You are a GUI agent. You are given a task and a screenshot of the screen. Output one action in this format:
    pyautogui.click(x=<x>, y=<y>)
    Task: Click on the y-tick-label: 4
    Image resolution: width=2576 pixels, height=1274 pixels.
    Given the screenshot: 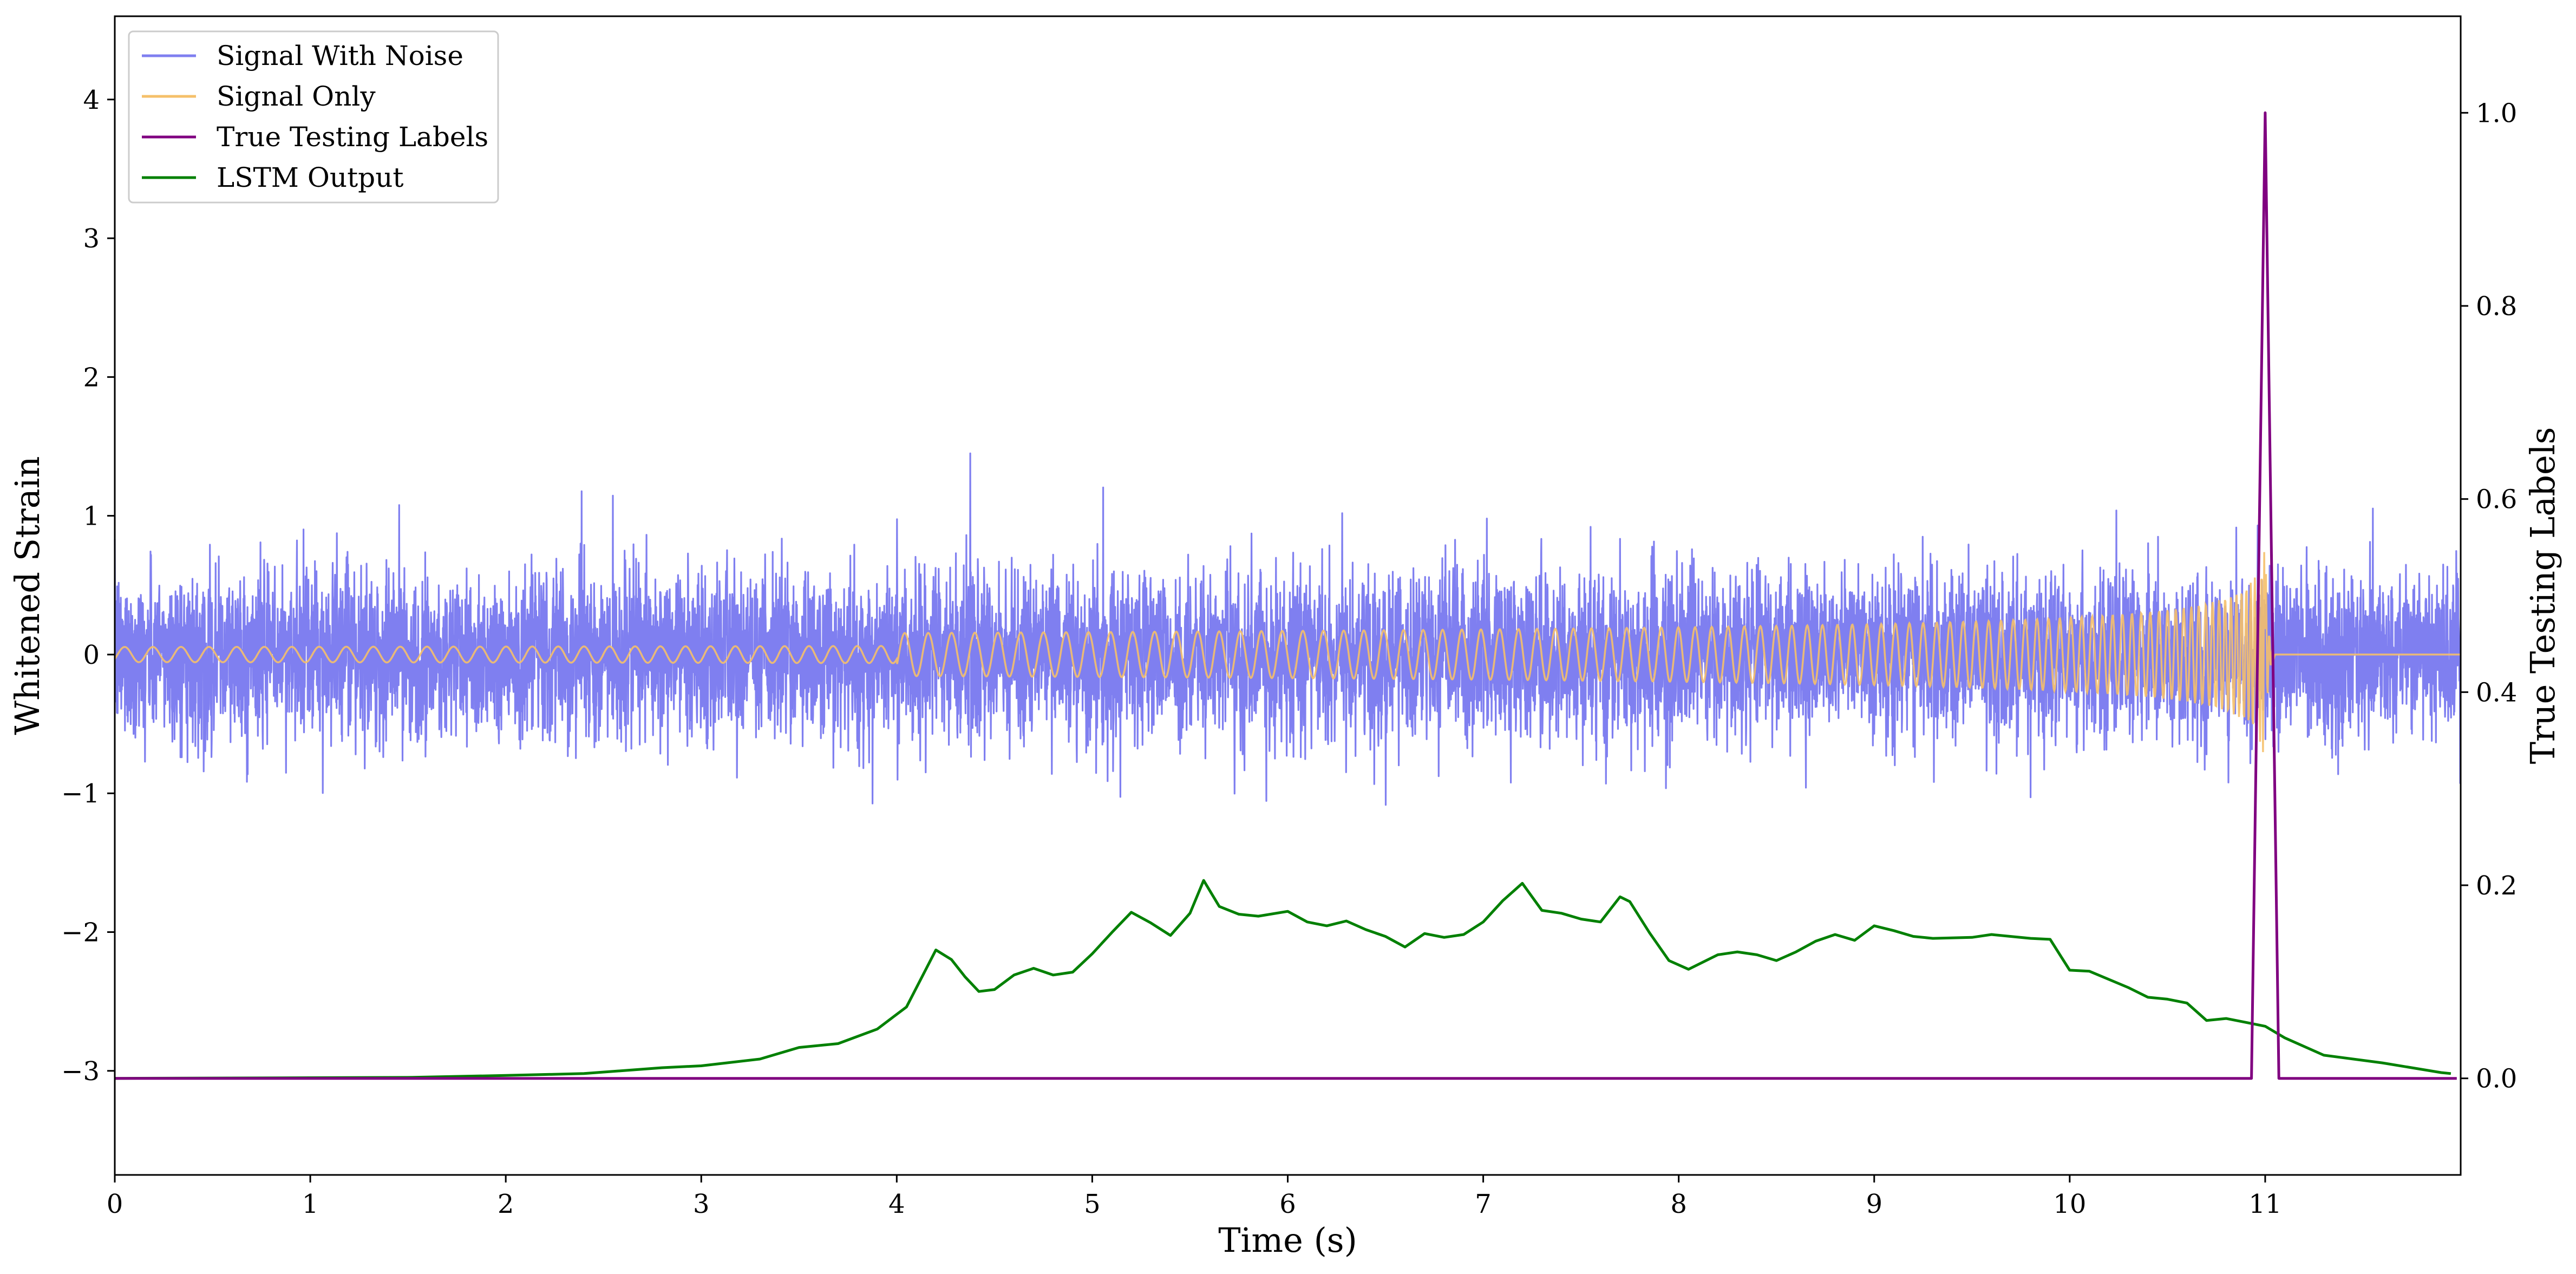 What is the action you would take?
    pyautogui.click(x=92, y=100)
    